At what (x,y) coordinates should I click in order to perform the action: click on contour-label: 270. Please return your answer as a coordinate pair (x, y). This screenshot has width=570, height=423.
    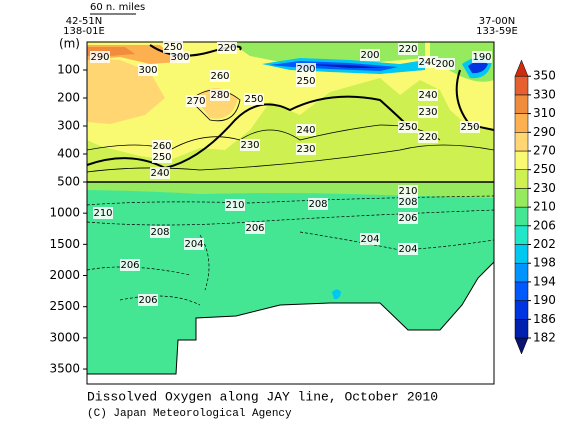
    Looking at the image, I should click on (195, 101).